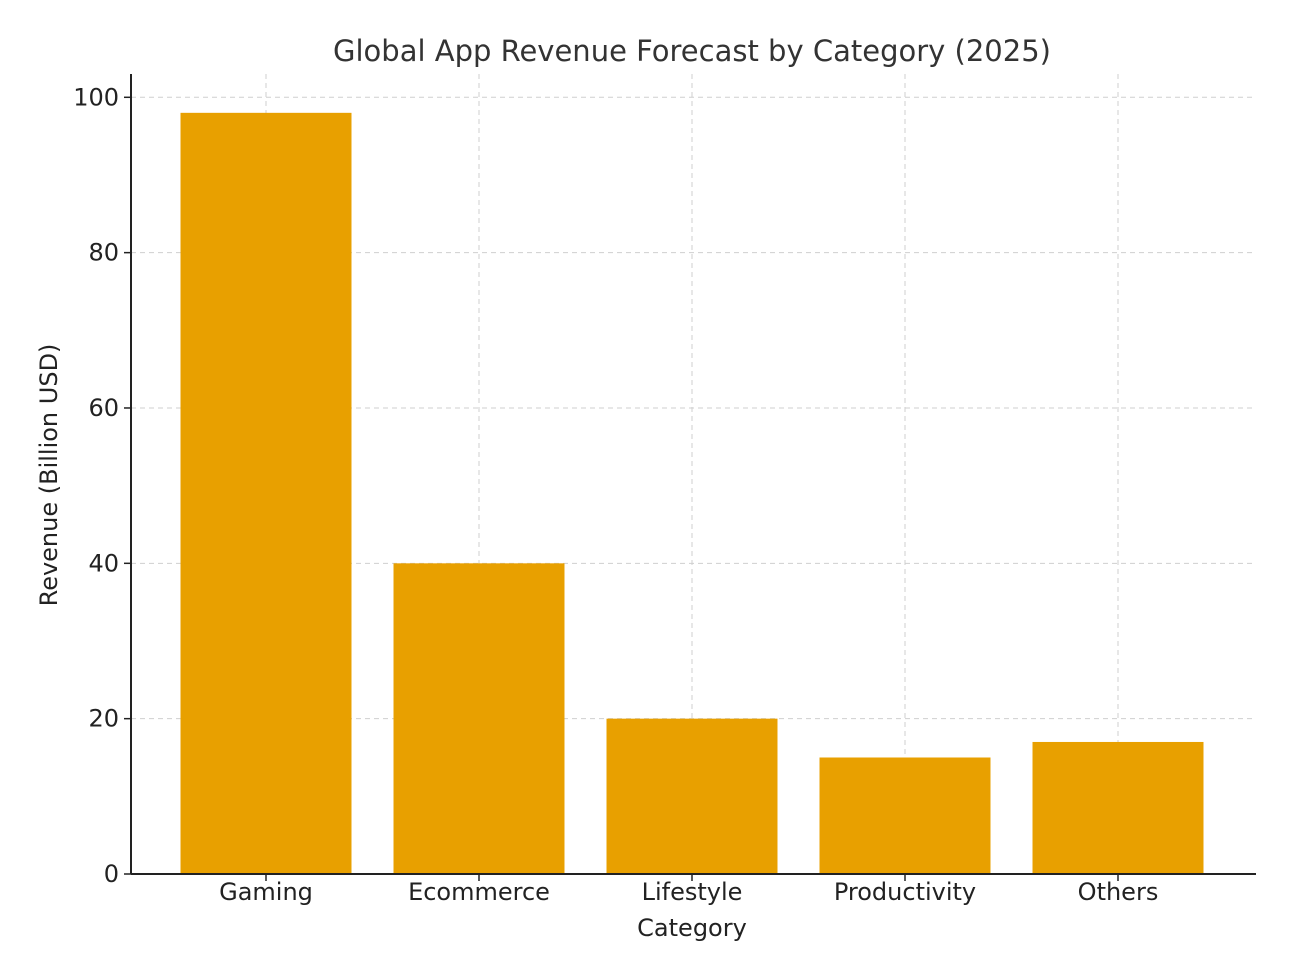 The width and height of the screenshot is (1314, 956). I want to click on y-tick-label: 80, so click(103, 253).